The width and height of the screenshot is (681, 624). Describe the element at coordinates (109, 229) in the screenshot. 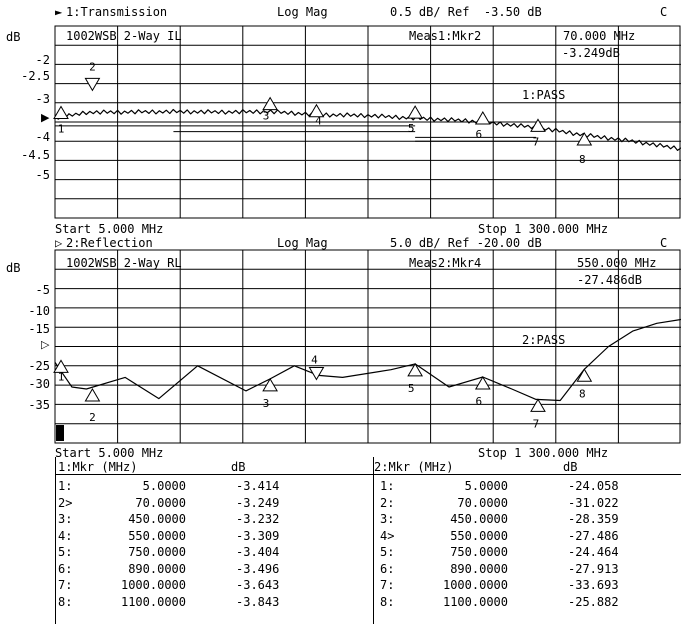

I see `ch1-start-label: Start 5.000 MHz` at that location.